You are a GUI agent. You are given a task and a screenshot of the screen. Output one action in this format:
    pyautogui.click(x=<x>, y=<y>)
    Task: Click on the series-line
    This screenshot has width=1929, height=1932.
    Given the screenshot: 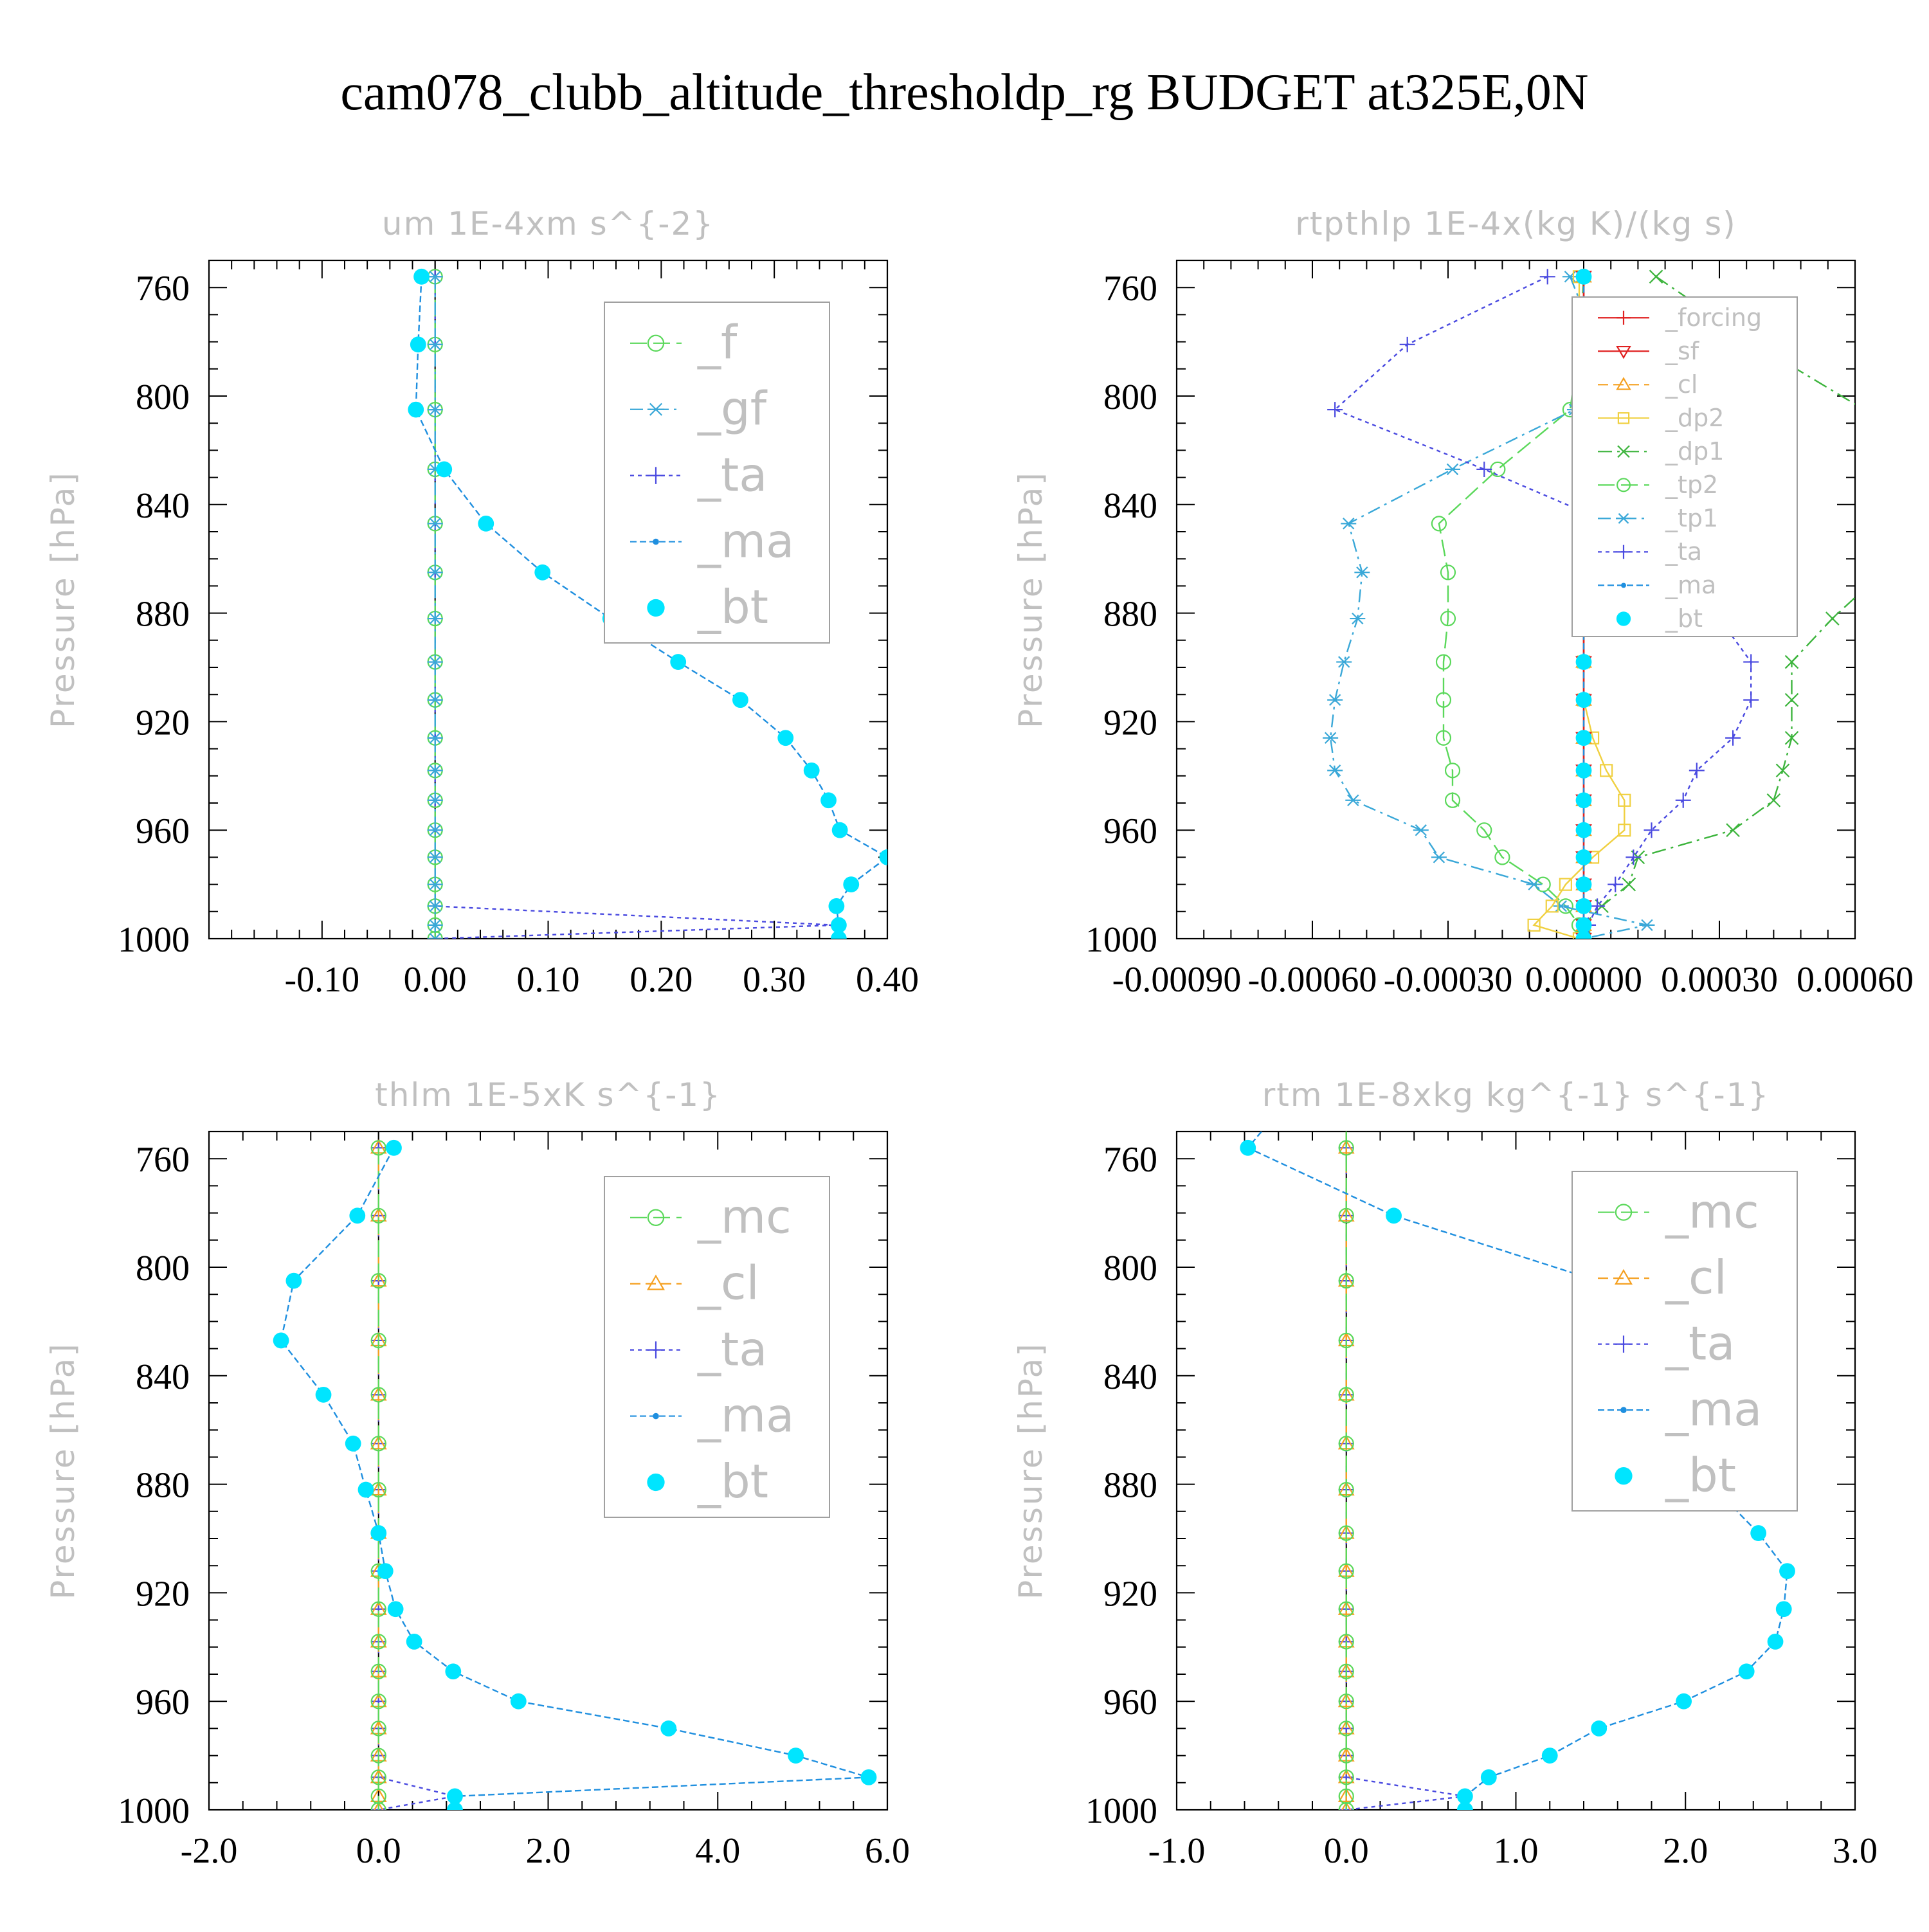 What is the action you would take?
    pyautogui.click(x=1511, y=607)
    